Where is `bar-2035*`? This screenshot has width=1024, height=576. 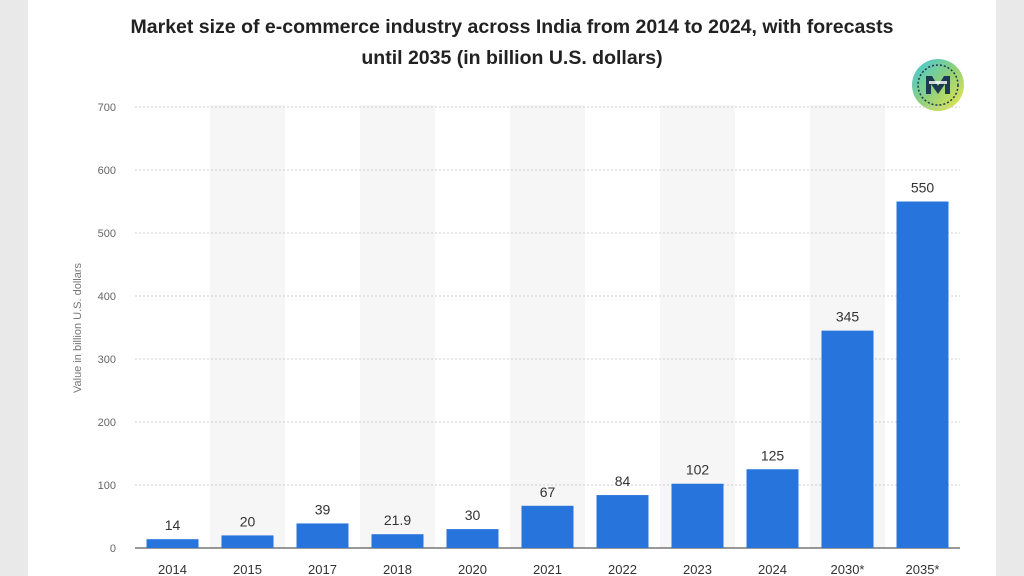
bar-2035* is located at coordinates (922, 374).